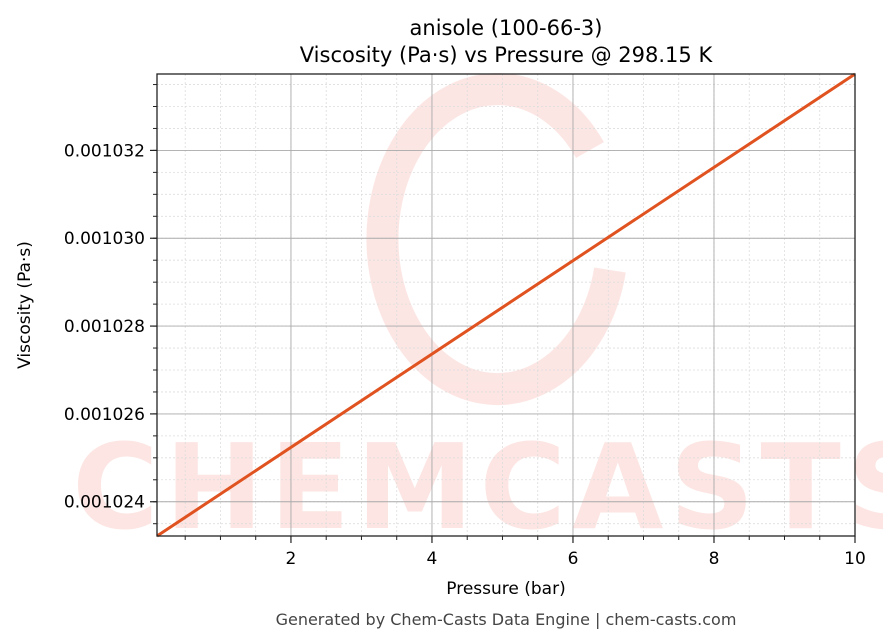 The image size is (883, 644). What do you see at coordinates (104, 327) in the screenshot?
I see `y-tick-label: 0.001028` at bounding box center [104, 327].